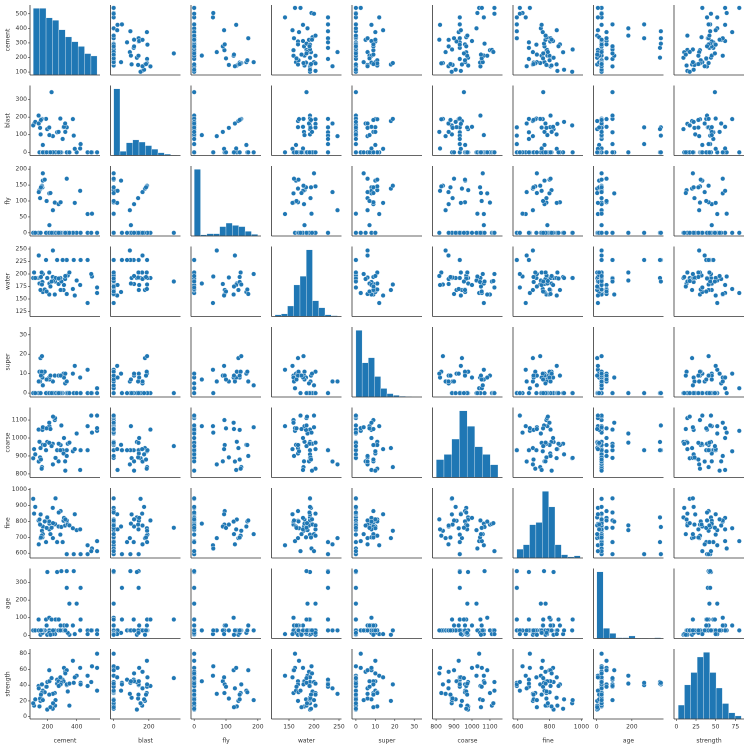  I want to click on x-tick-label: 800, so click(550, 727).